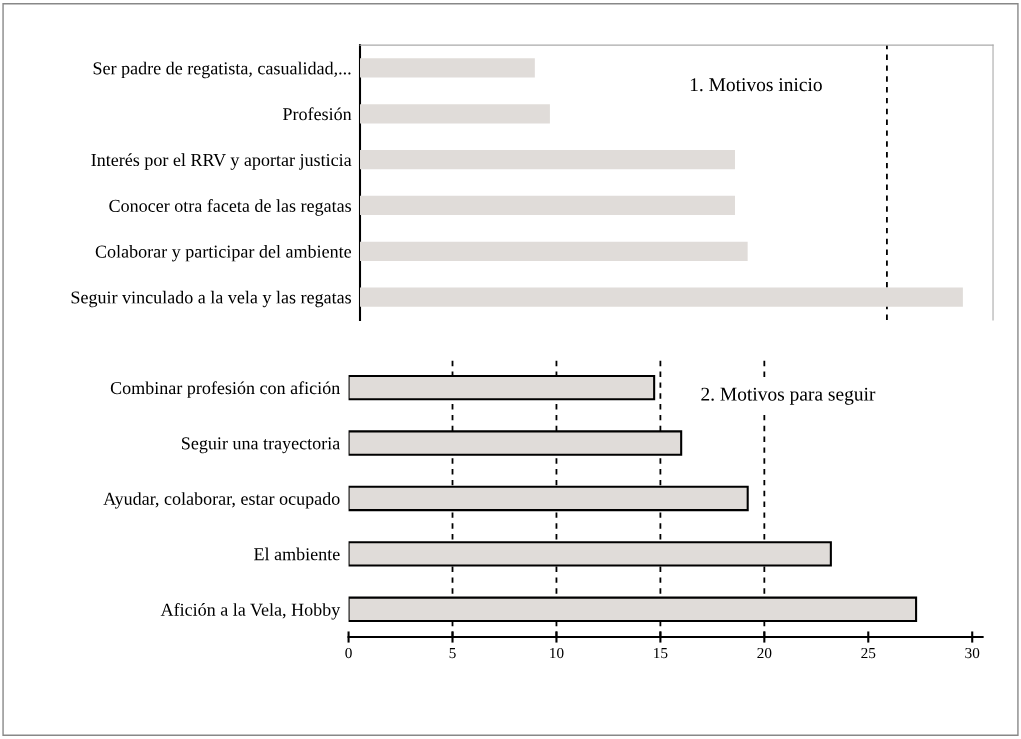 This screenshot has width=1021, height=739. Describe the element at coordinates (221, 161) in the screenshot. I see `y-tick-label: Interés por el RRV y aportar justicia` at that location.